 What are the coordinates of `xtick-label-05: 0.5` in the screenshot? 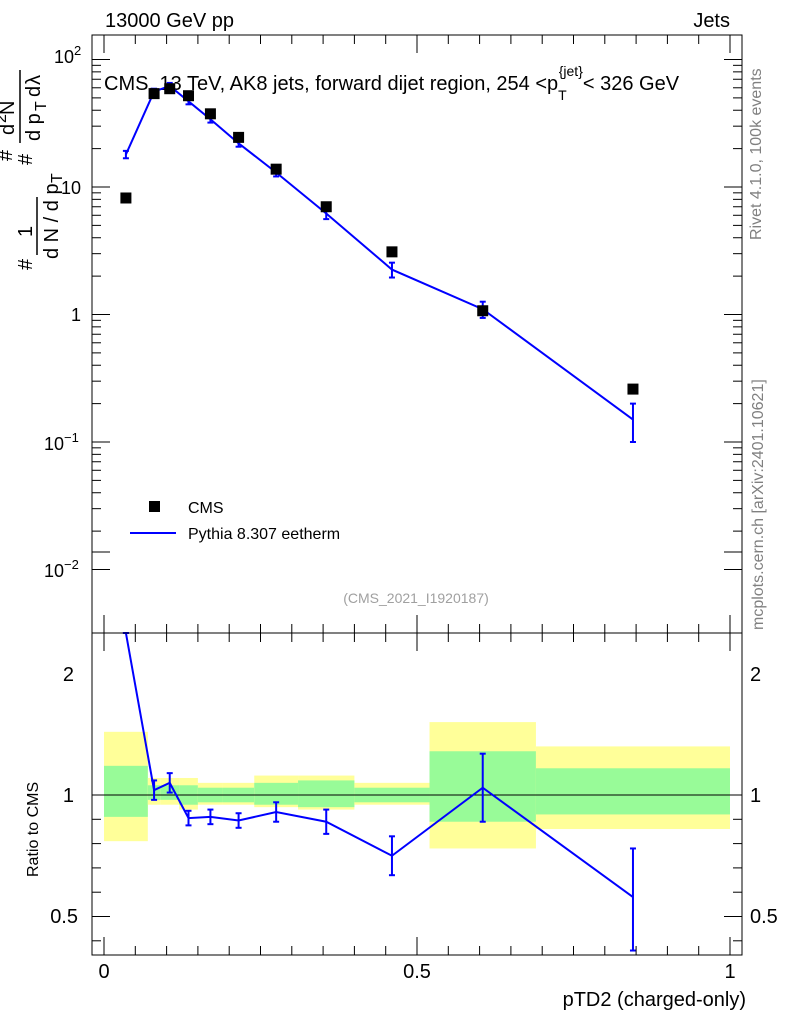 It's located at (417, 972).